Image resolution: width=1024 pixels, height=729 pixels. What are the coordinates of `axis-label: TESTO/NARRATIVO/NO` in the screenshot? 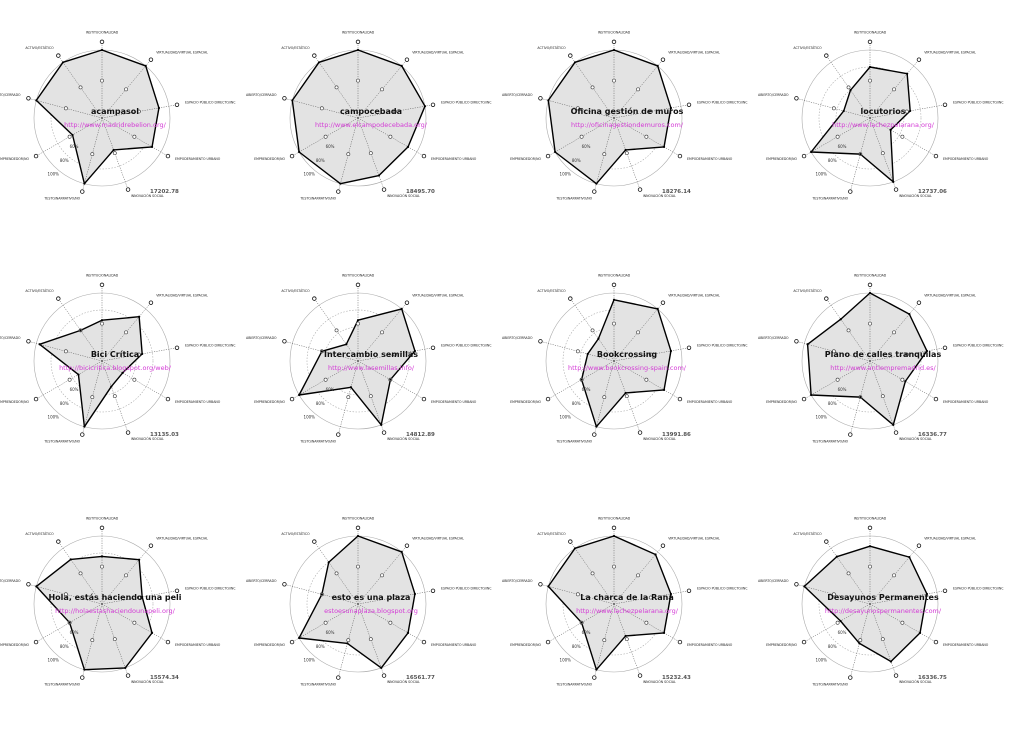 It's located at (61, 684).